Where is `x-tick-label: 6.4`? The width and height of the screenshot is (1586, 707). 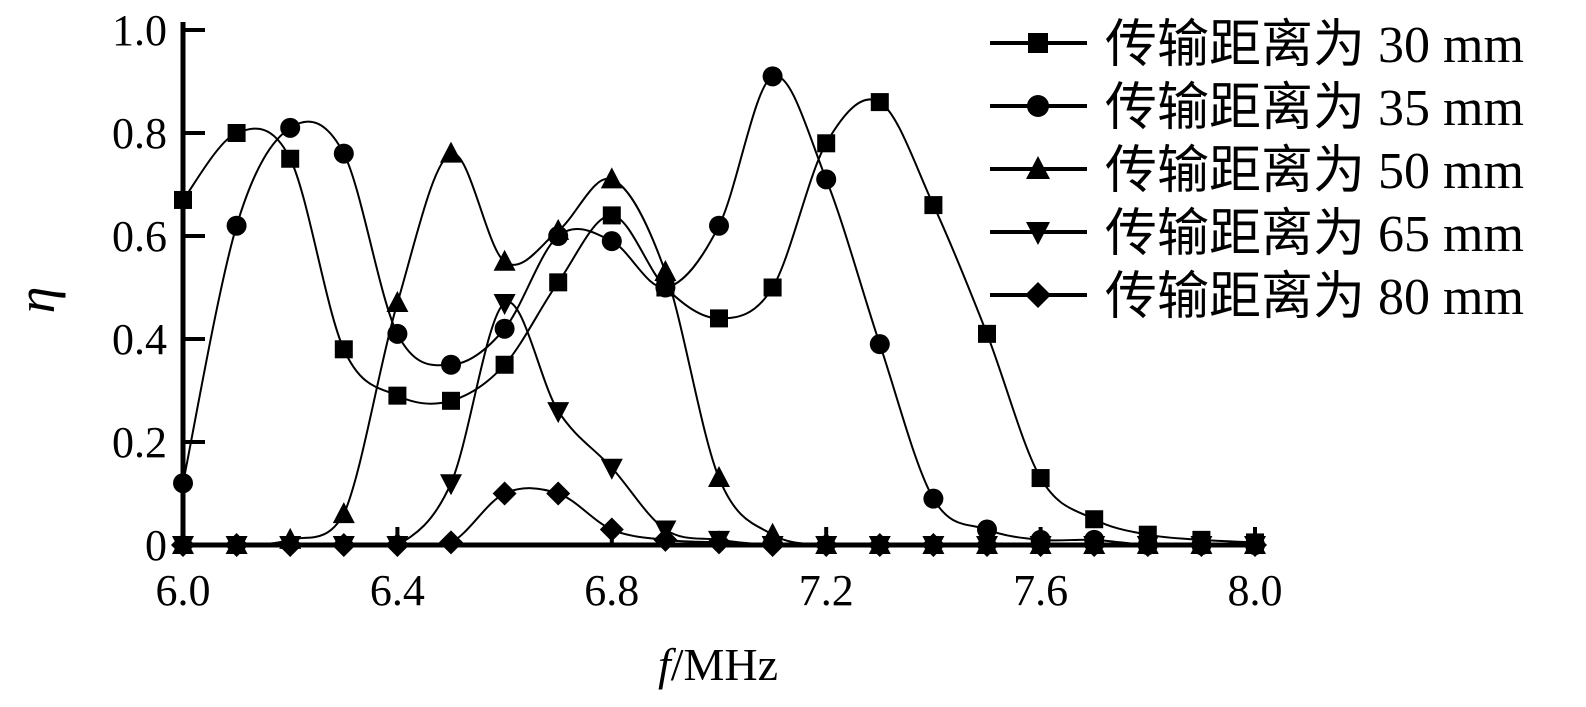 x-tick-label: 6.4 is located at coordinates (397, 590).